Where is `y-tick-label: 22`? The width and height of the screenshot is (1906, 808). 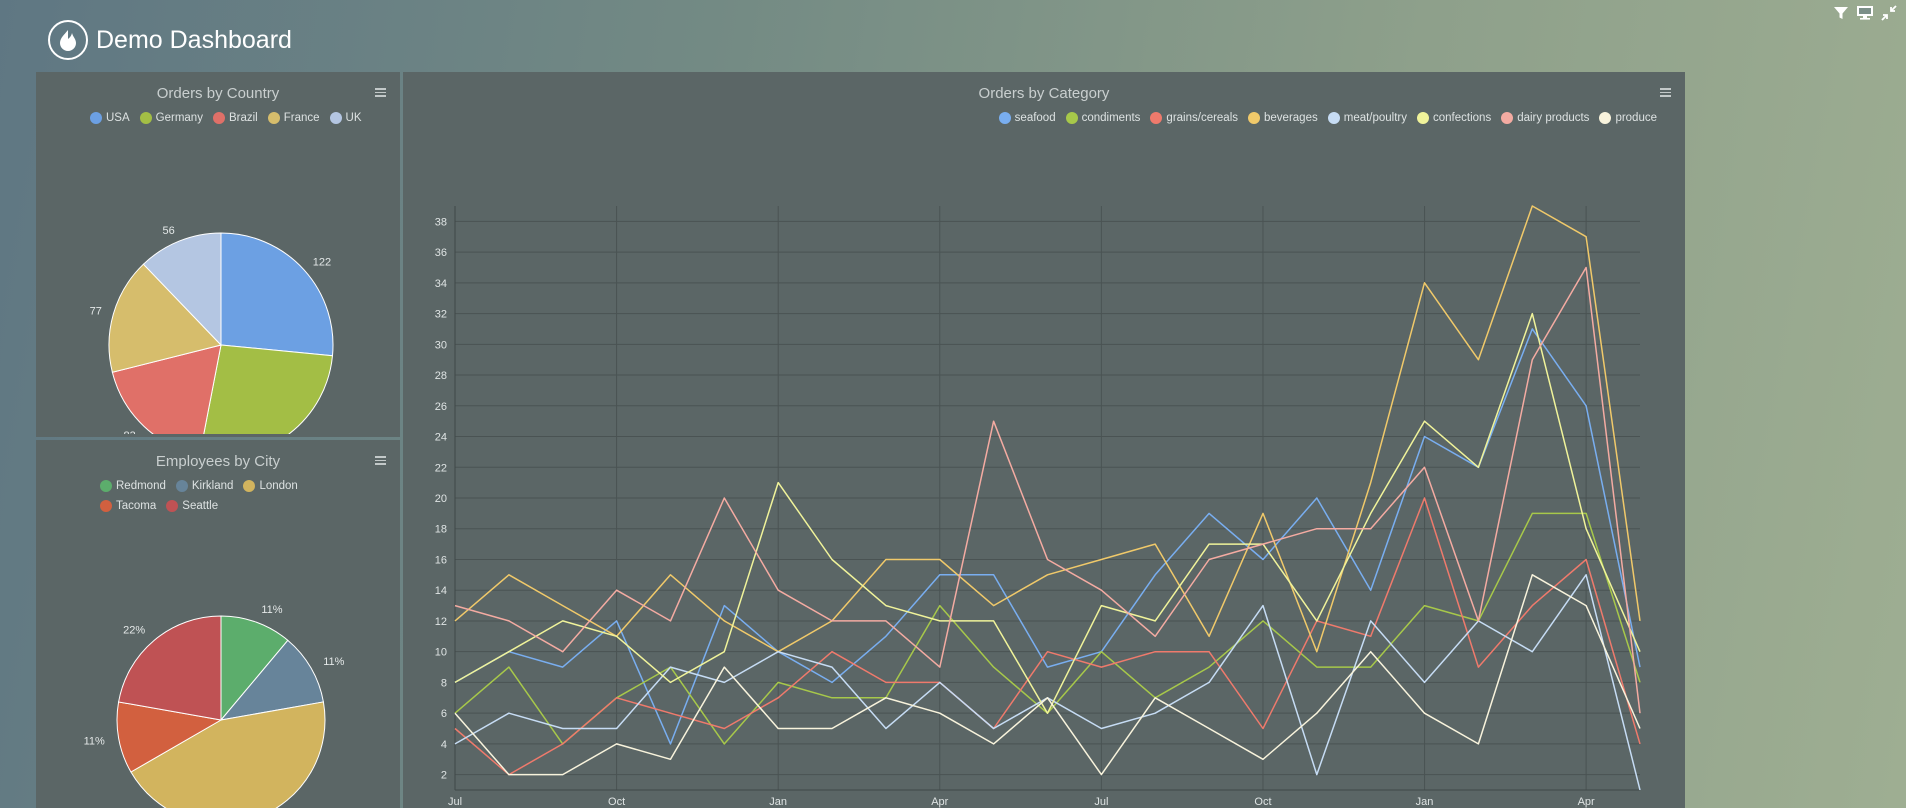 y-tick-label: 22 is located at coordinates (441, 468).